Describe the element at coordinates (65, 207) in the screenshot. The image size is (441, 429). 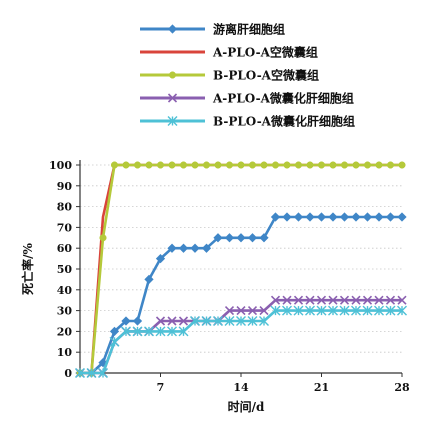
I see `y-tick-label: 80` at that location.